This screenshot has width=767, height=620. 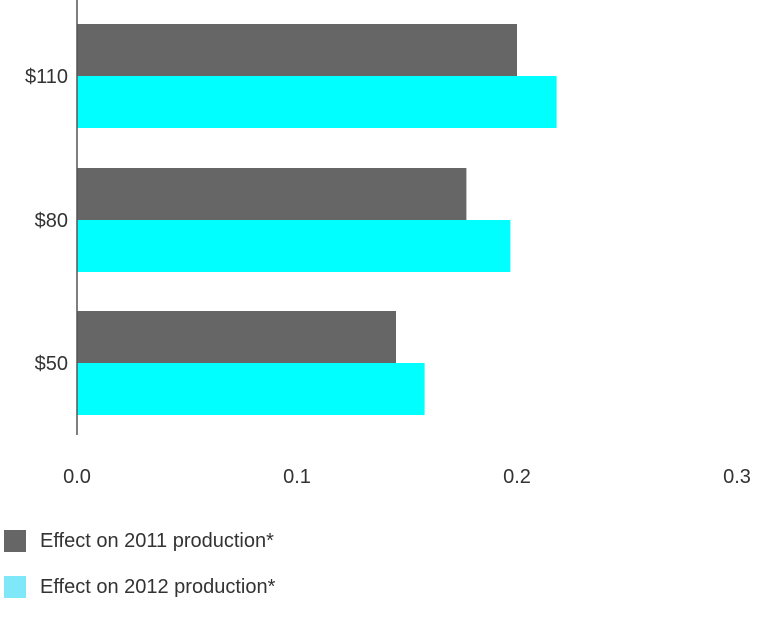 What do you see at coordinates (517, 477) in the screenshot?
I see `x-tick-label: 0.2` at bounding box center [517, 477].